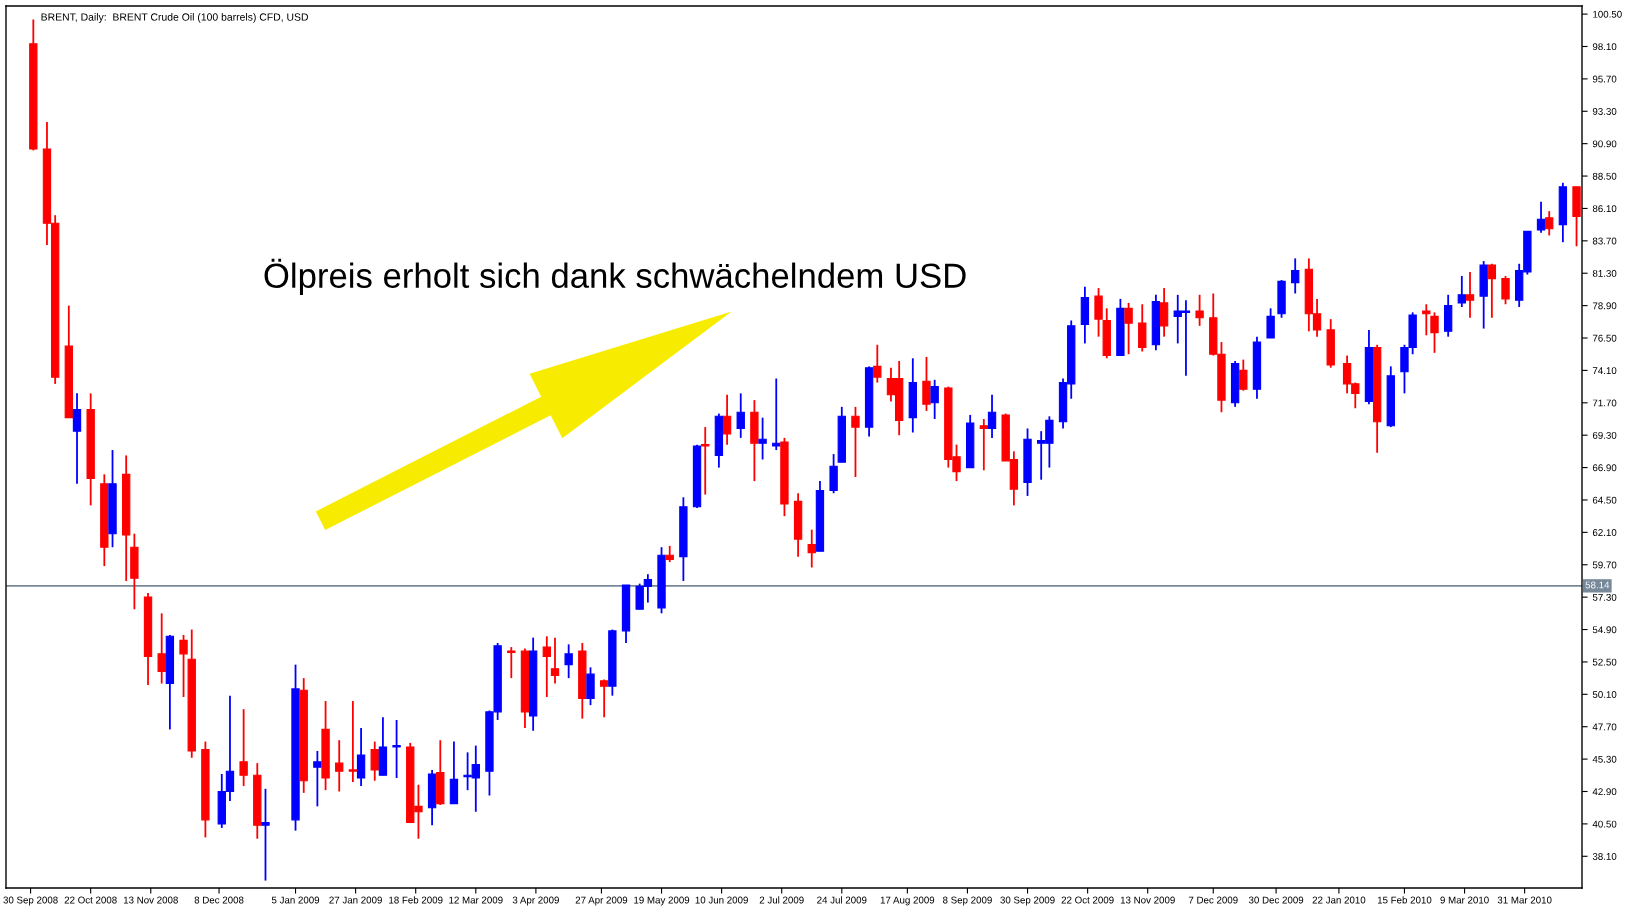 The height and width of the screenshot is (914, 1630). I want to click on x-tick-label: 30 Sep 2008, so click(30, 901).